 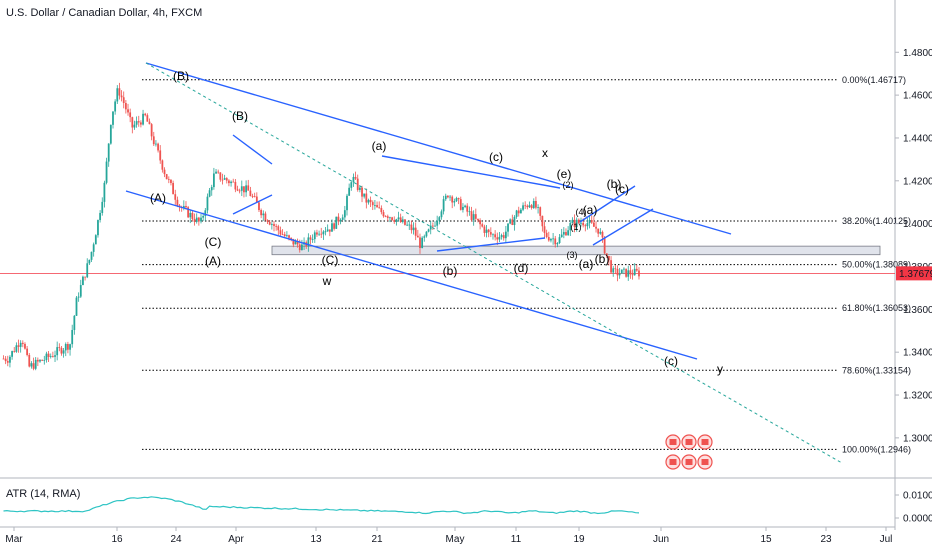 I want to click on wave-label: x, so click(x=545, y=153).